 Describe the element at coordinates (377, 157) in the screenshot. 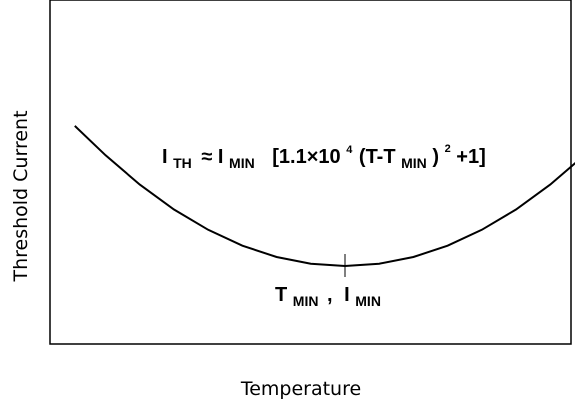

I see `eq-paren-open: (T-T` at that location.